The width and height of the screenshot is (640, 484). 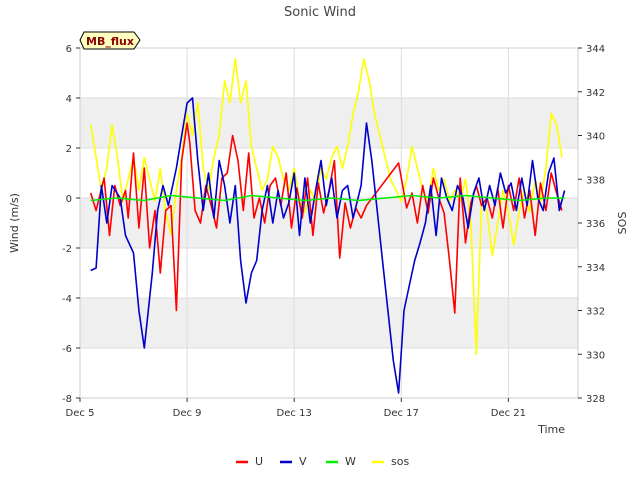 I want to click on legend-label-v: V, so click(x=303, y=461).